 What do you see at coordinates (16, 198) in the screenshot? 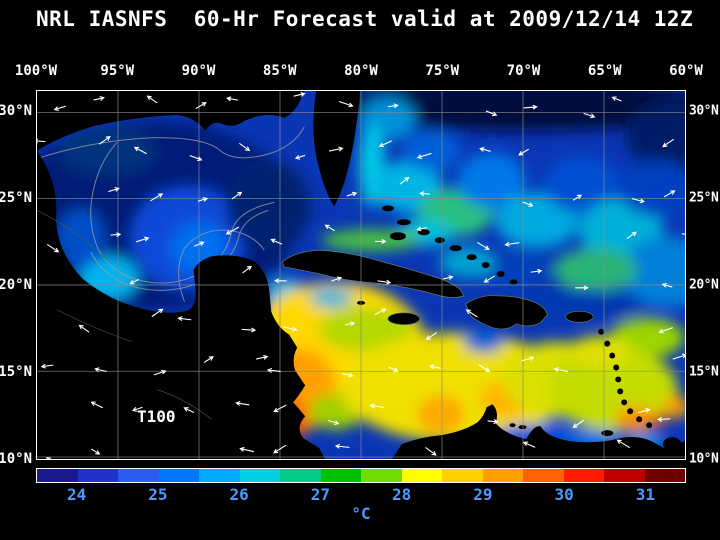
I see `lat-label-left: 25°N` at bounding box center [16, 198].